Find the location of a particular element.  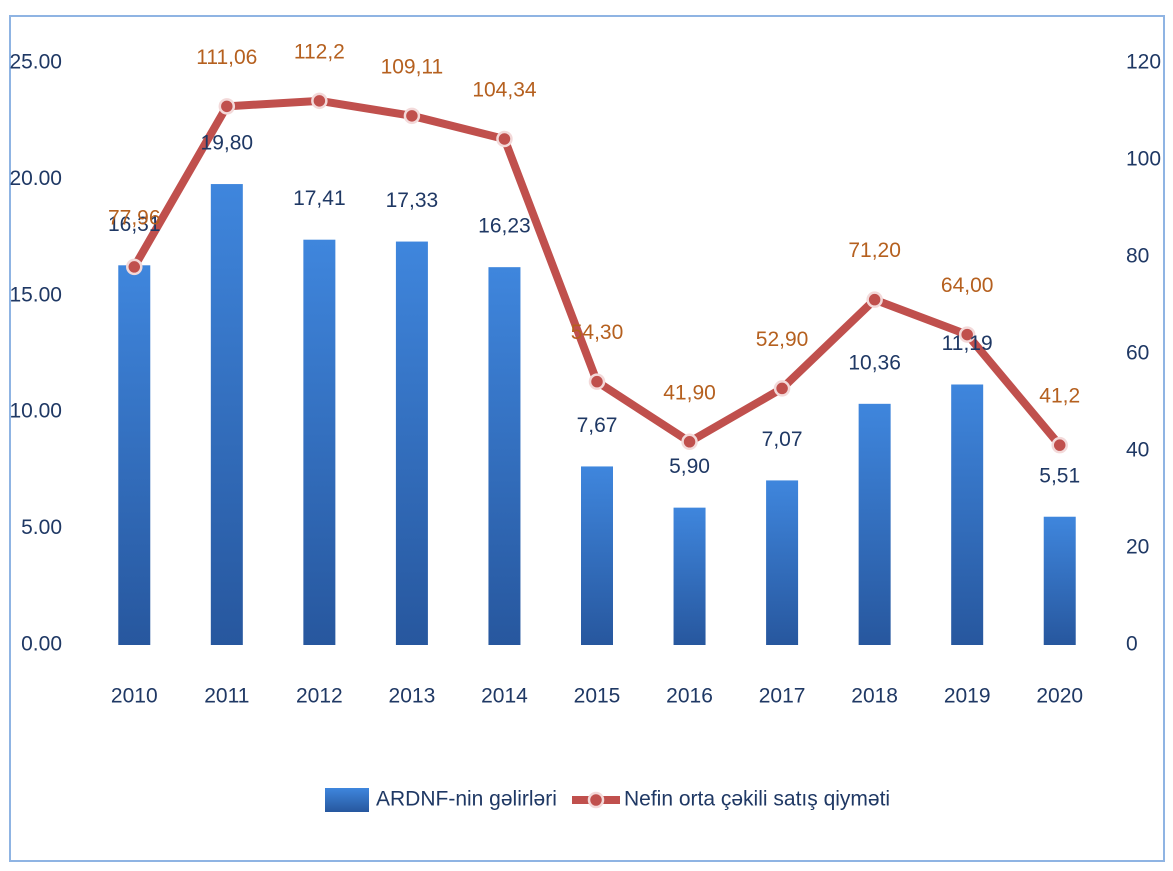

line-value-label: 54,30 is located at coordinates (597, 332).